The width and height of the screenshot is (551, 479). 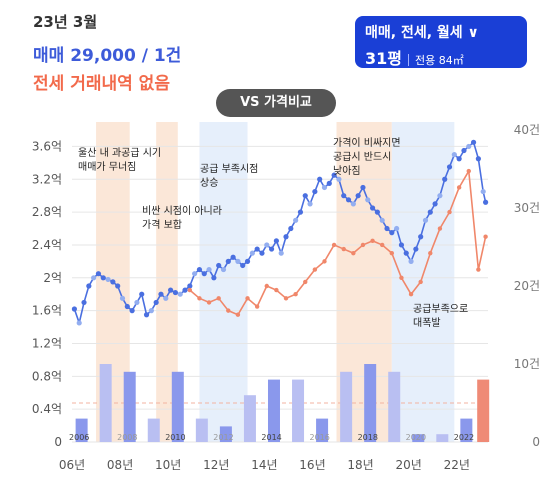 What do you see at coordinates (527, 364) in the screenshot?
I see `y-tick-right: 10건` at bounding box center [527, 364].